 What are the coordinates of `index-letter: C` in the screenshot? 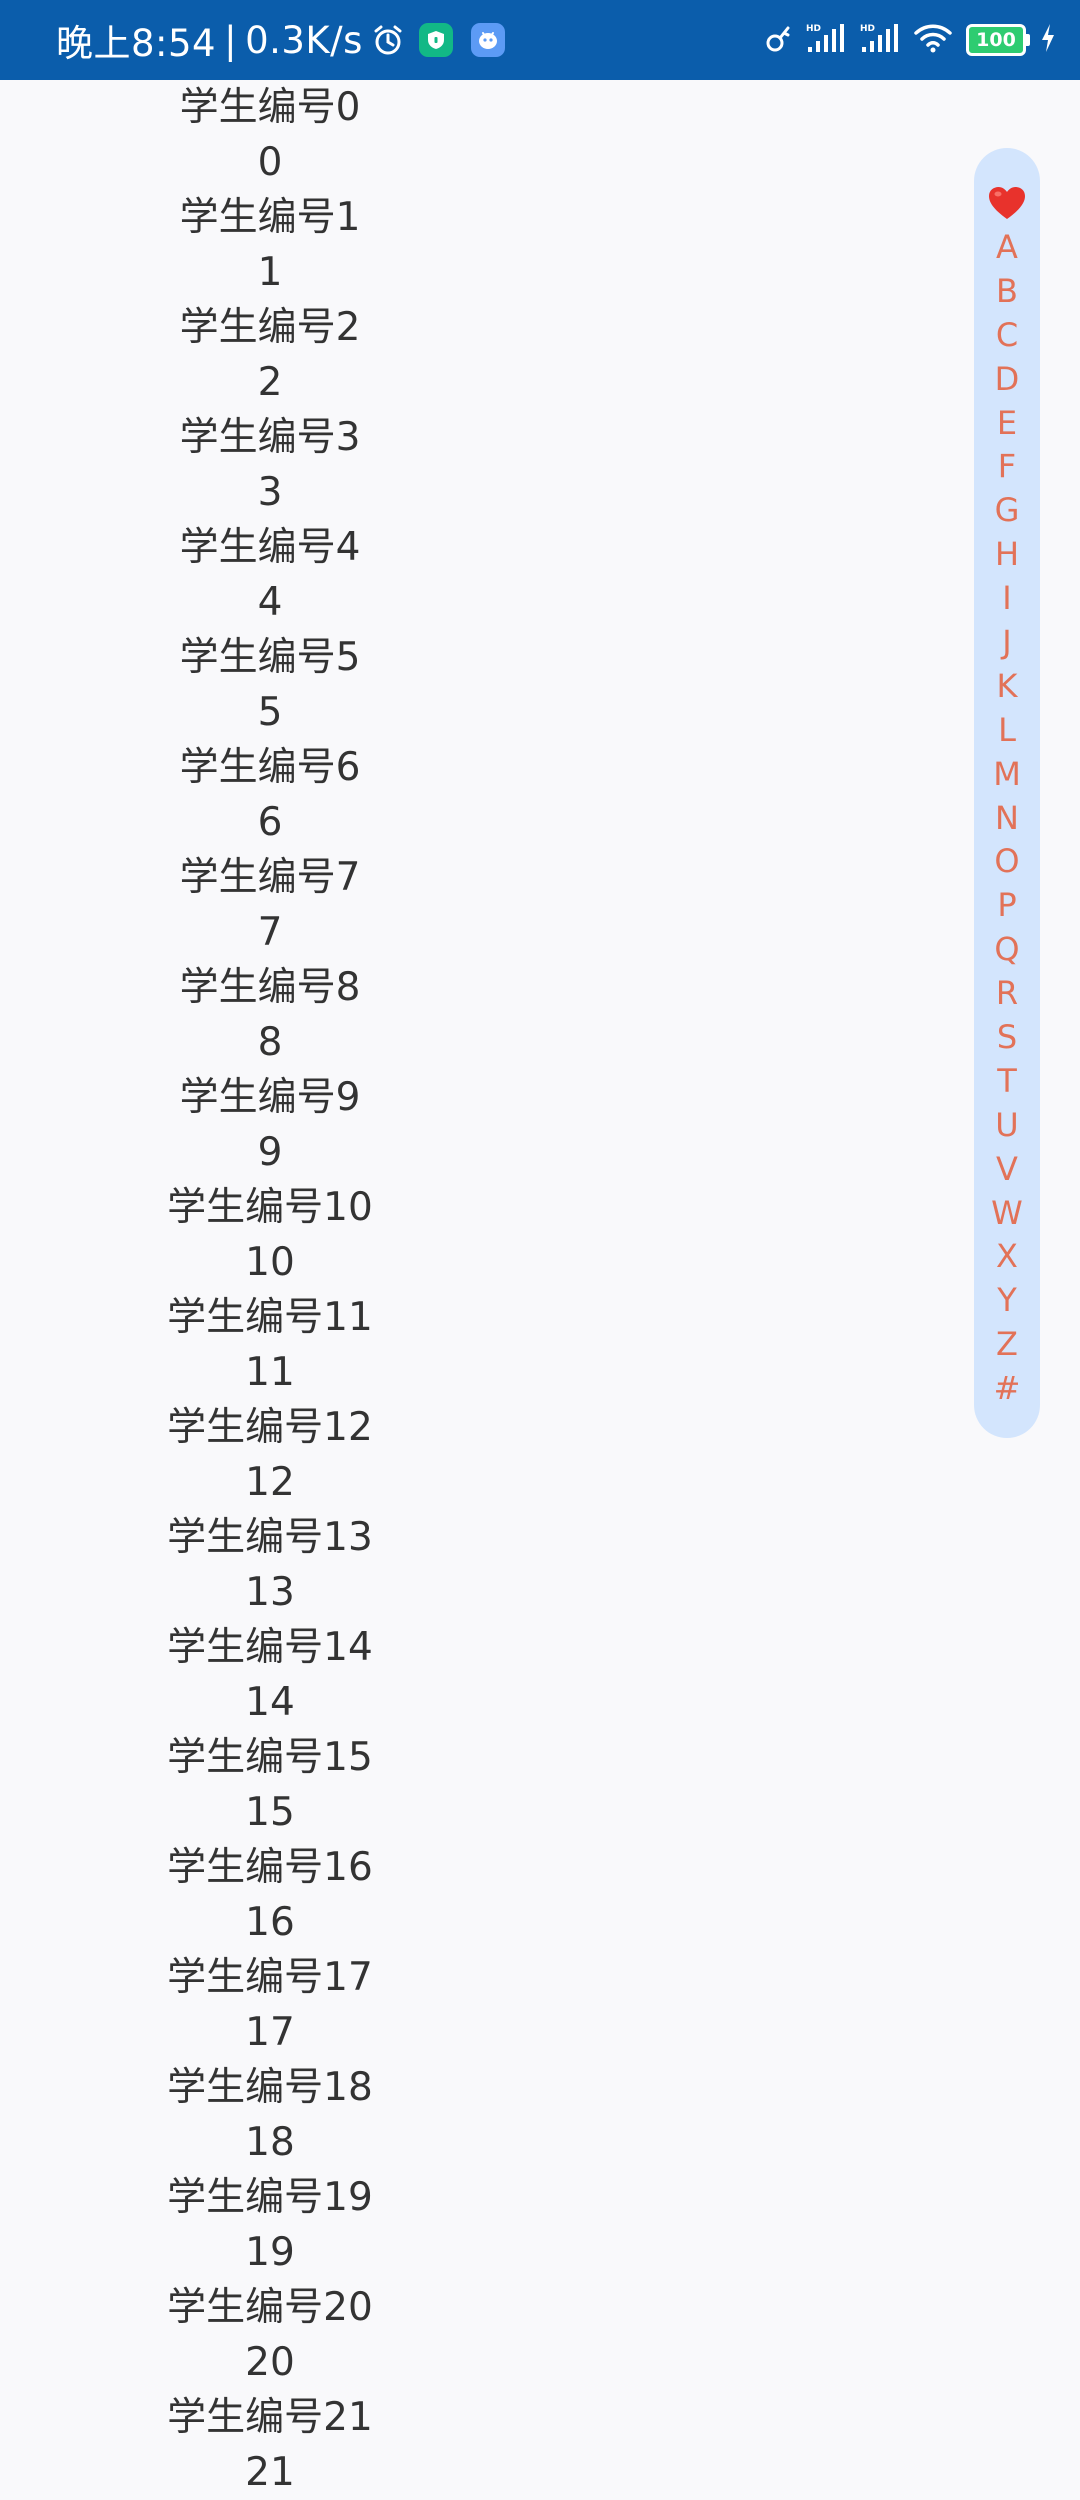 It's located at (1007, 334).